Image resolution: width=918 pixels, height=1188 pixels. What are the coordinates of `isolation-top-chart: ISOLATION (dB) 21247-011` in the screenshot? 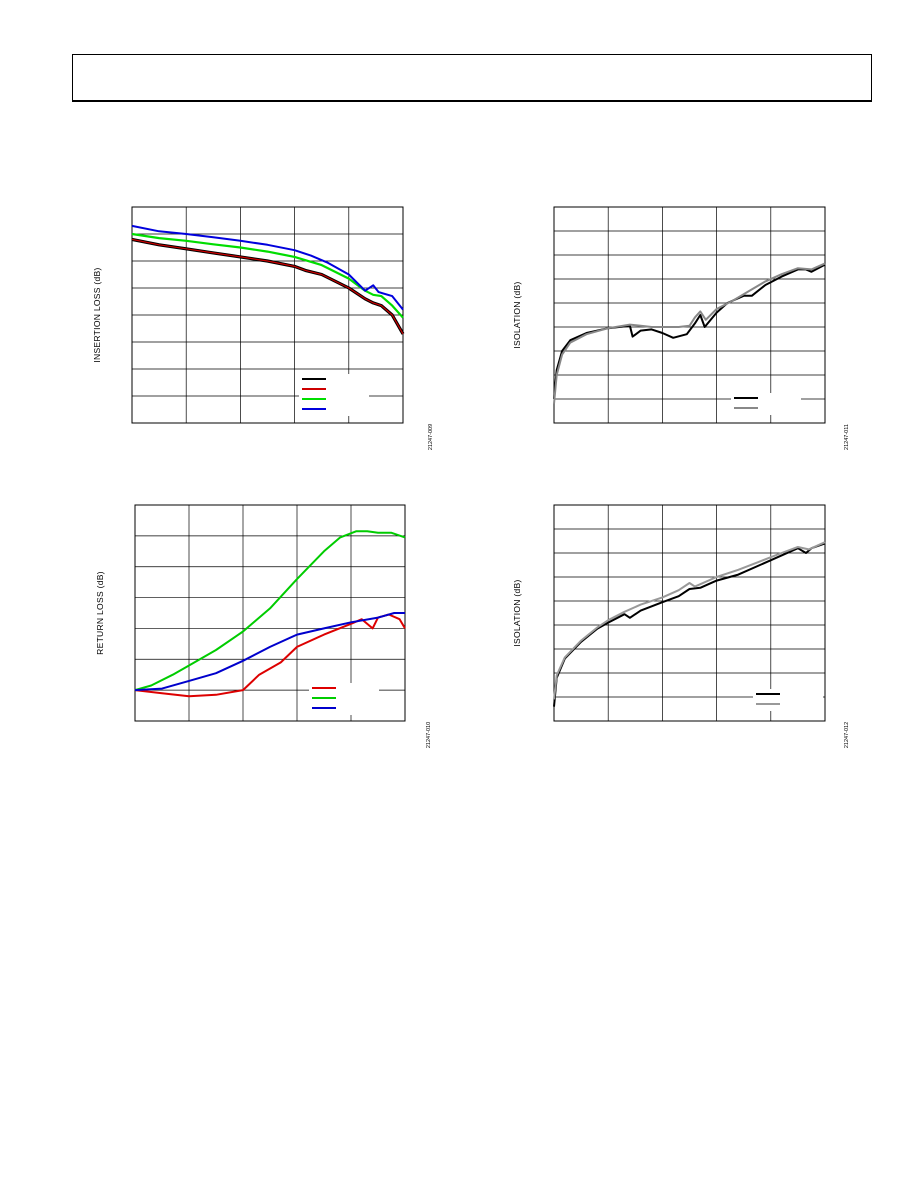 It's located at (681, 328).